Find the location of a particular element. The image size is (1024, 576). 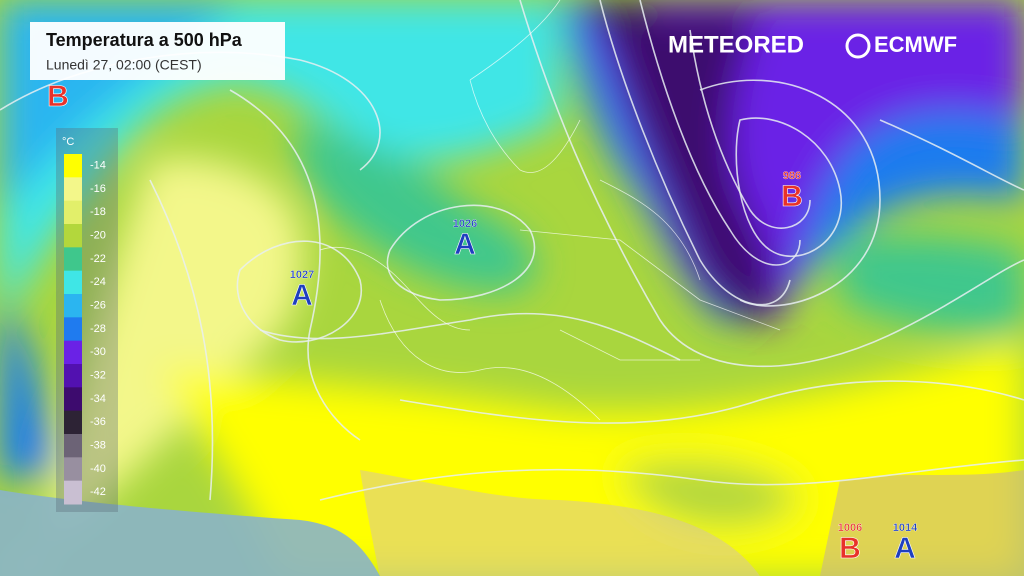

pressure-value: 1026 is located at coordinates (465, 224).